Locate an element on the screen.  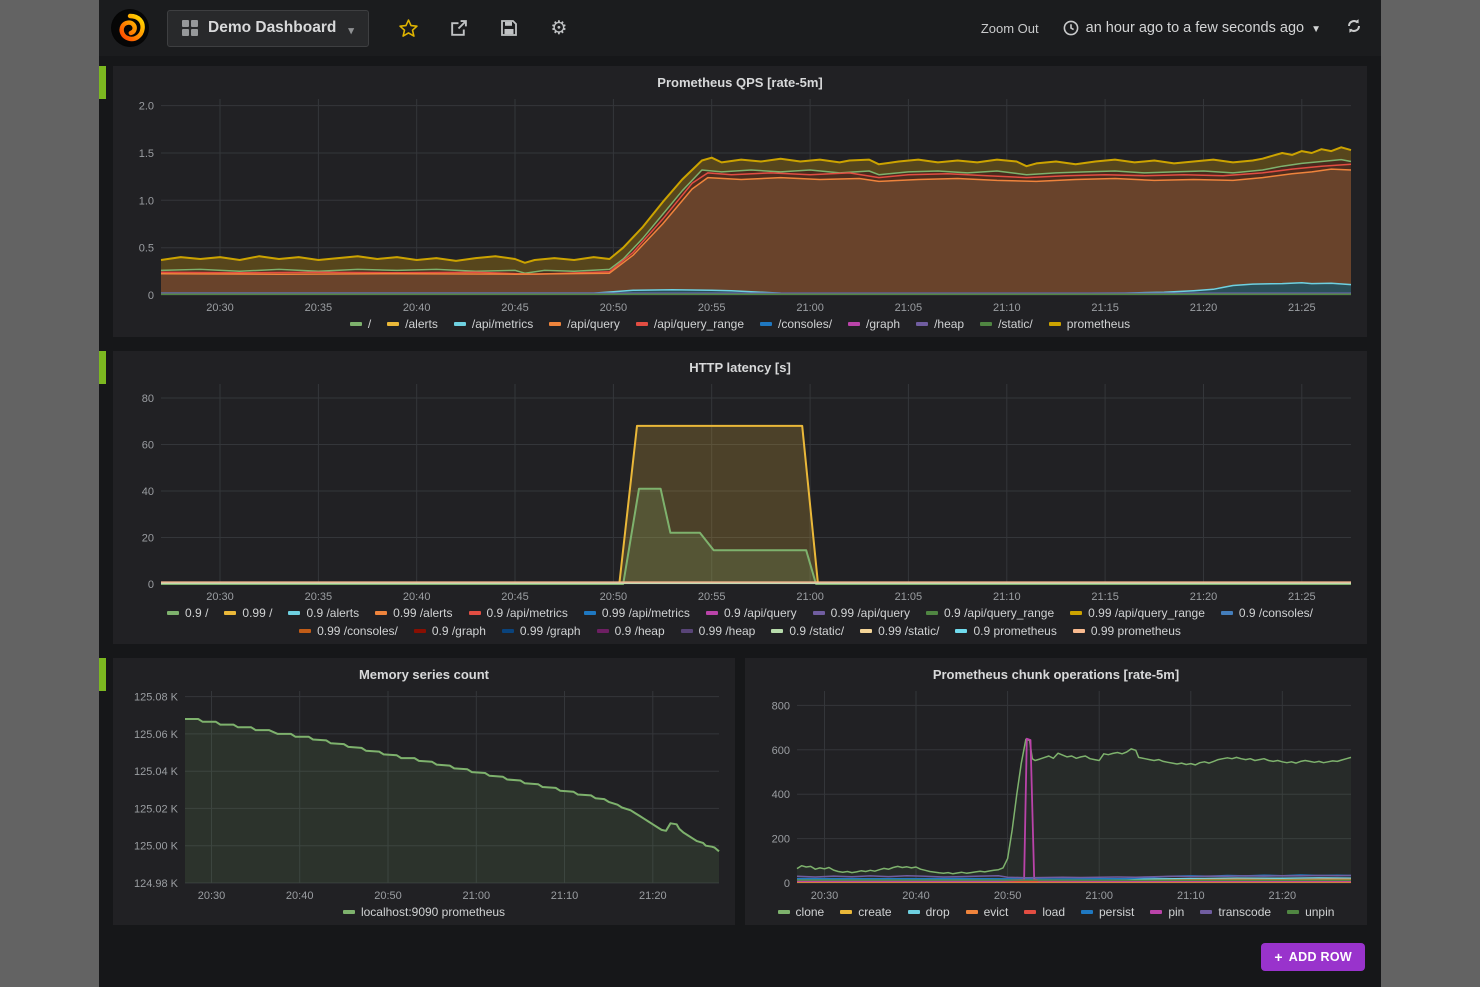
legend-label: 0.9 /api/query is located at coordinates (760, 613).